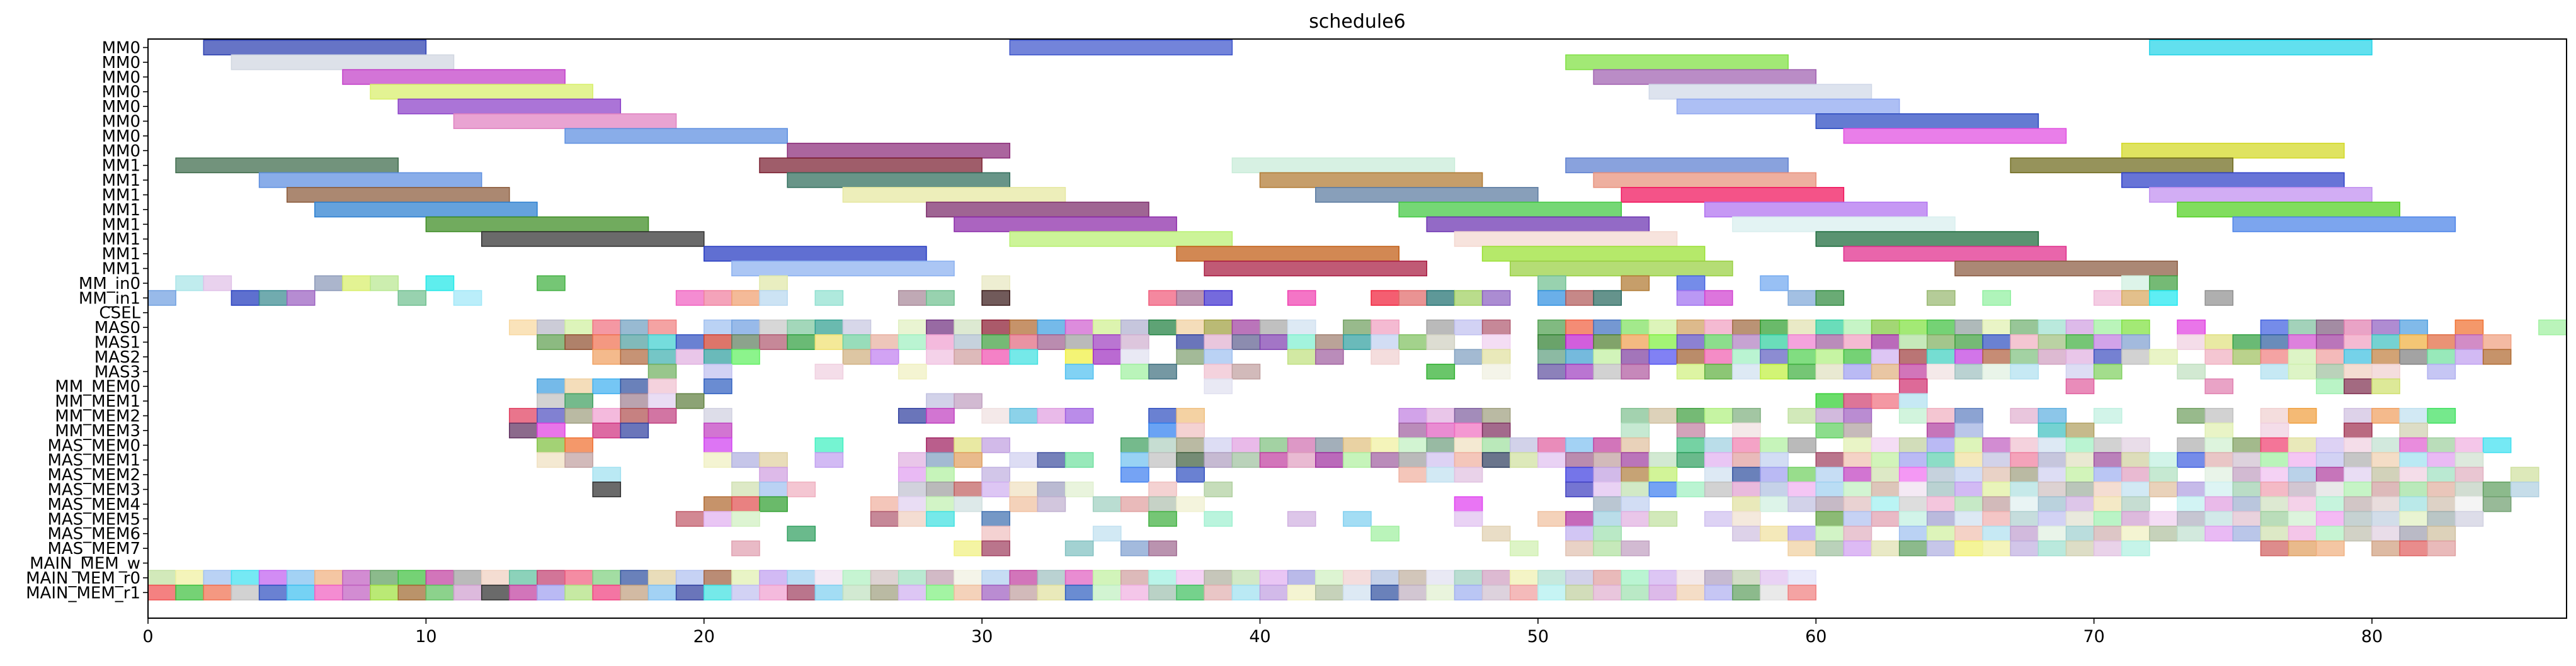 The width and height of the screenshot is (2576, 666). Describe the element at coordinates (93, 505) in the screenshot. I see `y-tick-label: MAS_MEM4` at that location.